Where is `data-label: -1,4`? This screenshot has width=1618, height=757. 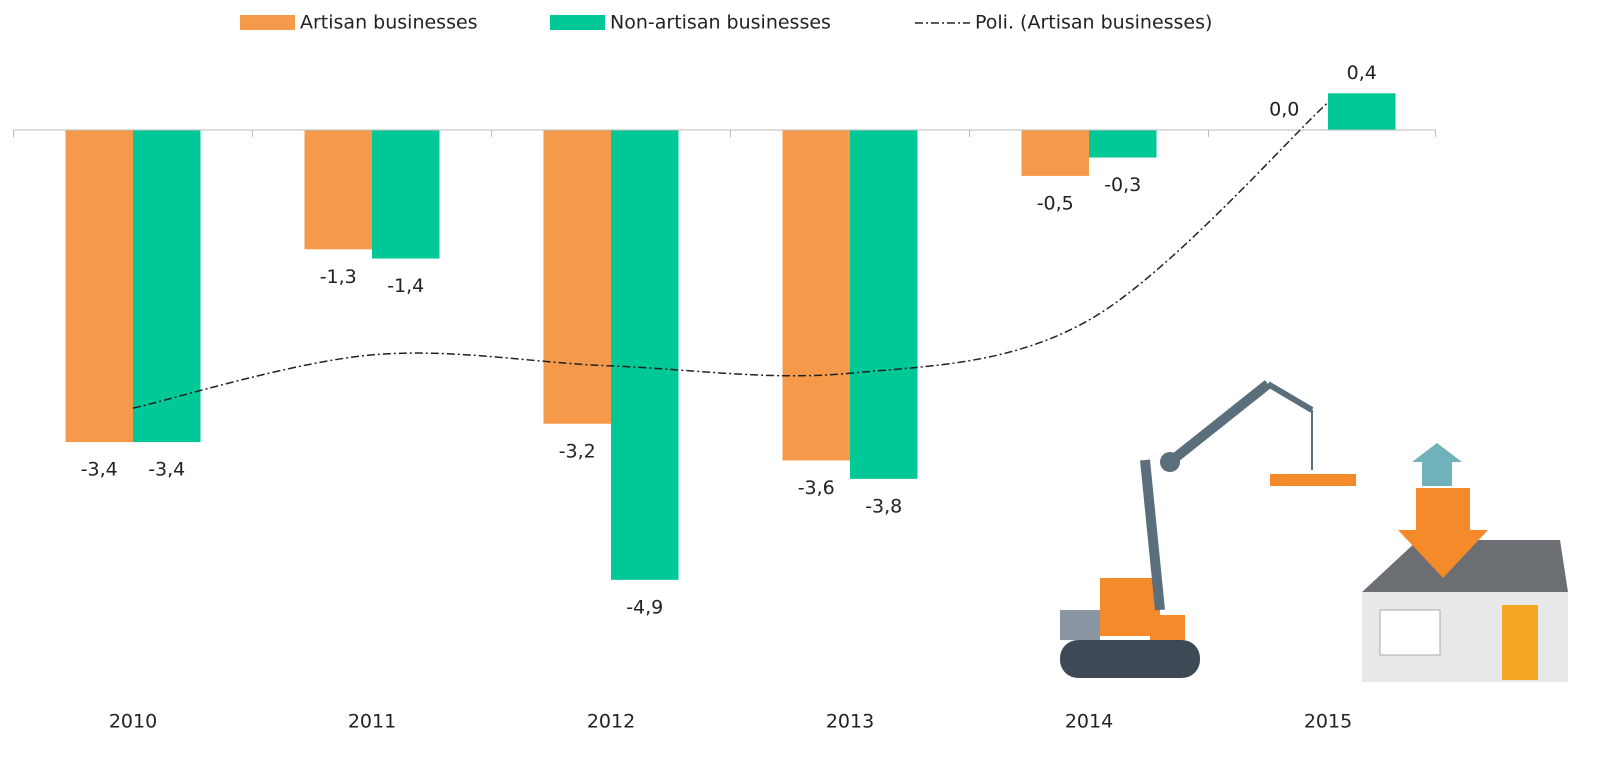 data-label: -1,4 is located at coordinates (405, 286).